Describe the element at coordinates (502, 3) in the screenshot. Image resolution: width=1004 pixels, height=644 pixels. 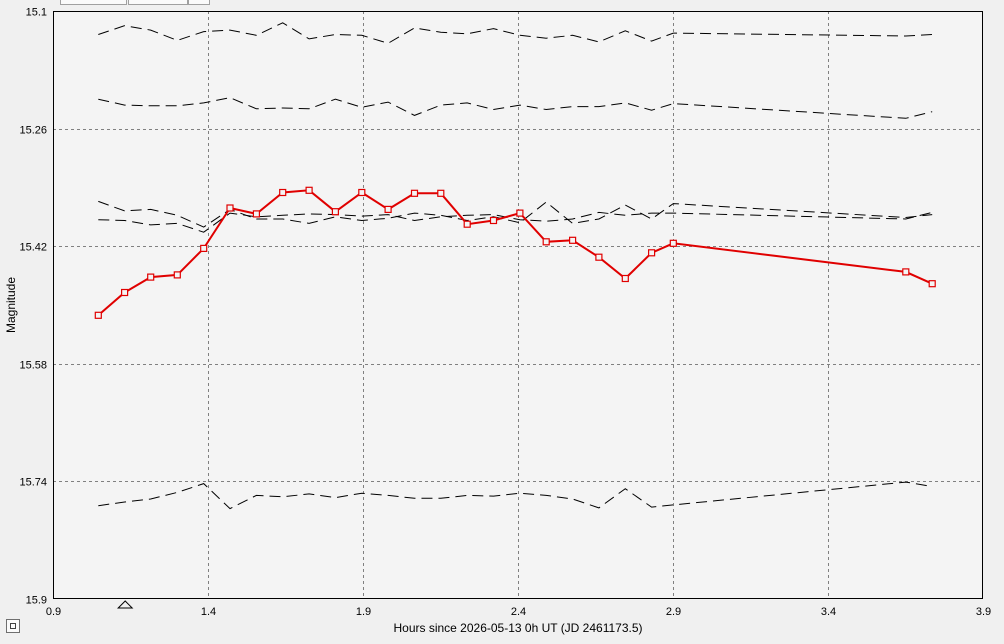
I see `toolbar-remnant` at that location.